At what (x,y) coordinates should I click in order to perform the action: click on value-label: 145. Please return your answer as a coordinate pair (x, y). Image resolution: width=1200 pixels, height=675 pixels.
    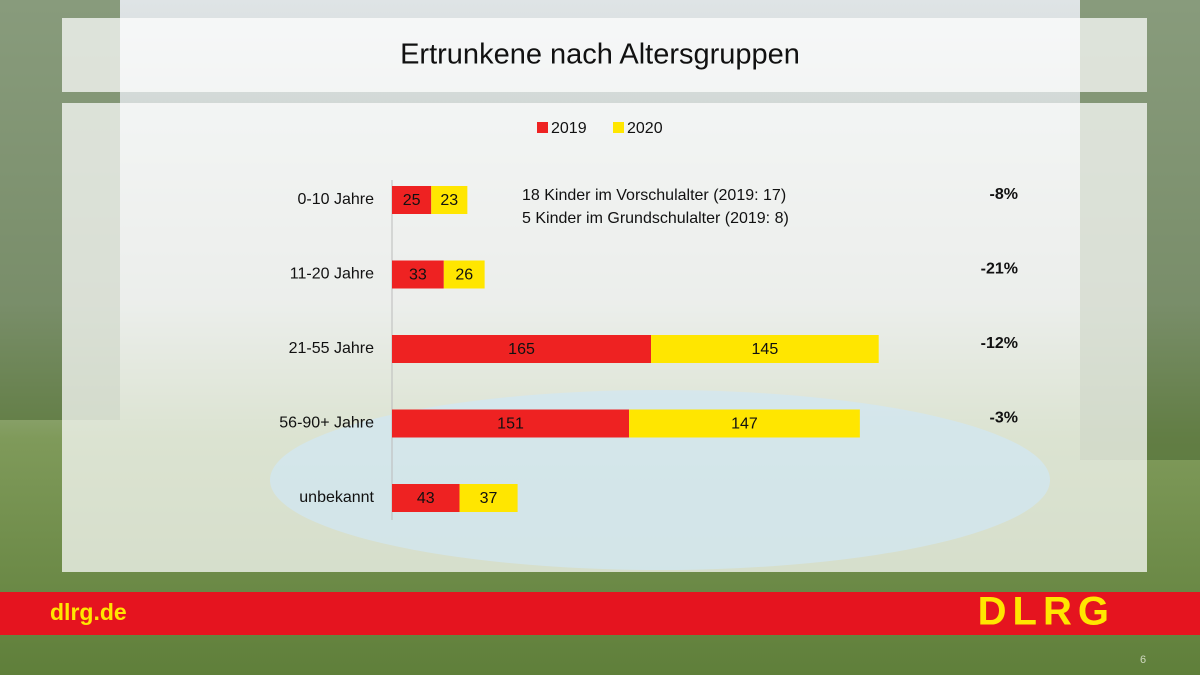
    Looking at the image, I should click on (765, 349).